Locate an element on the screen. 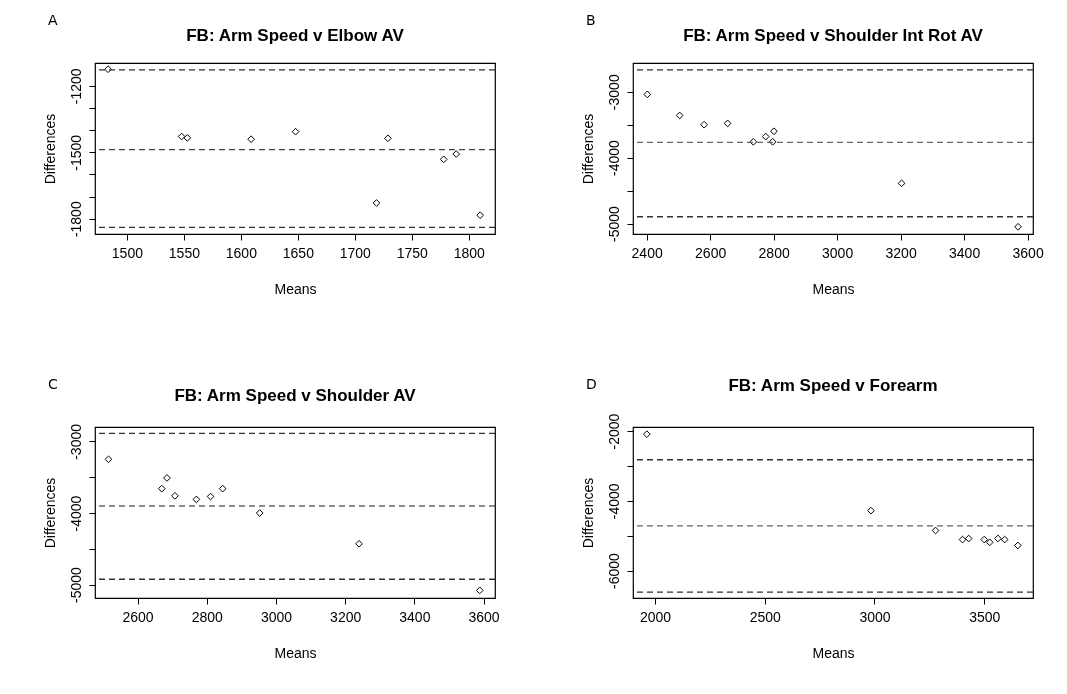 The image size is (1067, 694). y-tick-label: -6000 is located at coordinates (613, 571).